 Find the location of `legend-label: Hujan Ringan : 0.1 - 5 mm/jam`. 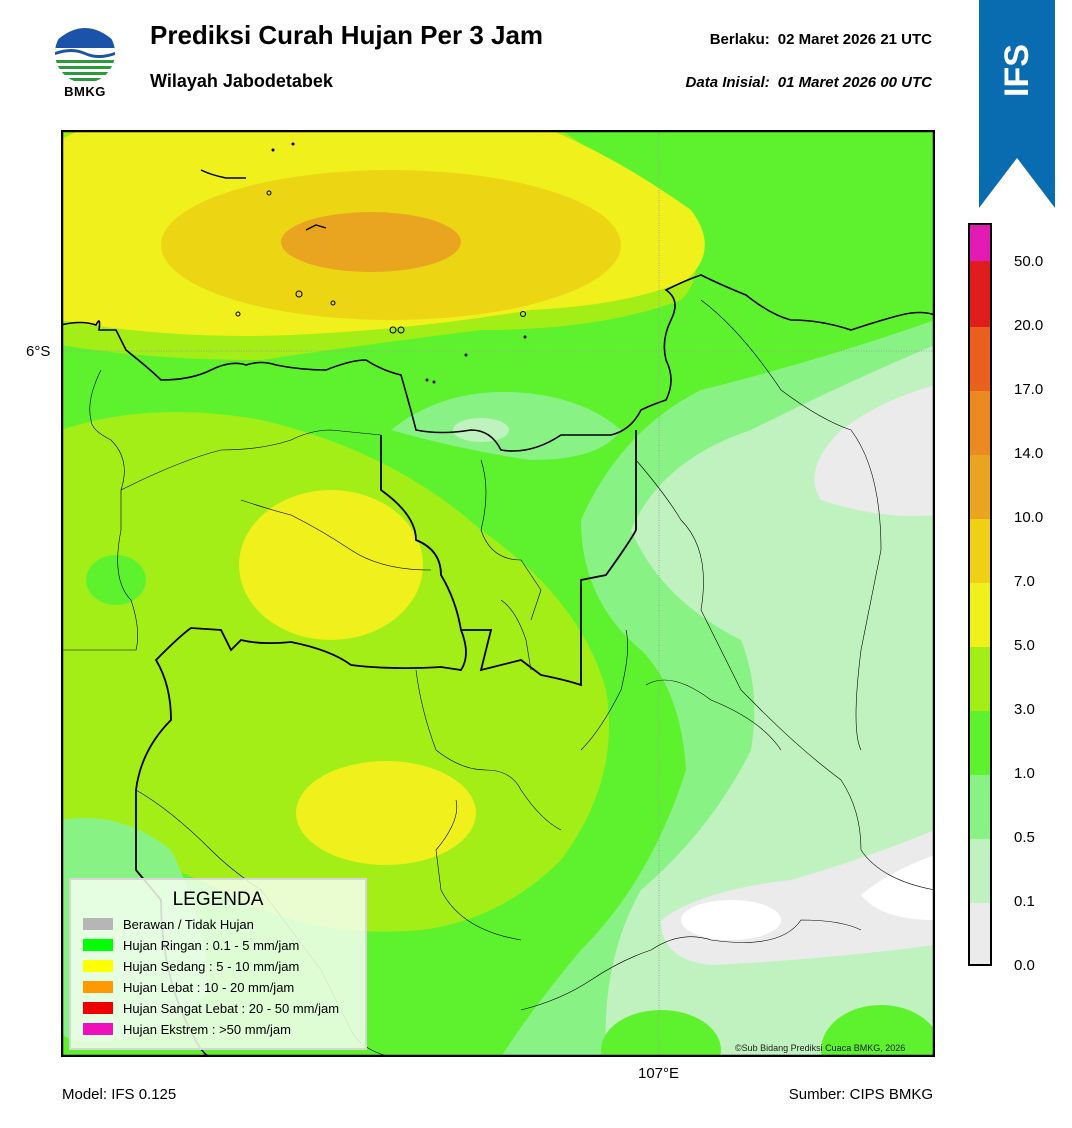

legend-label: Hujan Ringan : 0.1 - 5 mm/jam is located at coordinates (211, 945).